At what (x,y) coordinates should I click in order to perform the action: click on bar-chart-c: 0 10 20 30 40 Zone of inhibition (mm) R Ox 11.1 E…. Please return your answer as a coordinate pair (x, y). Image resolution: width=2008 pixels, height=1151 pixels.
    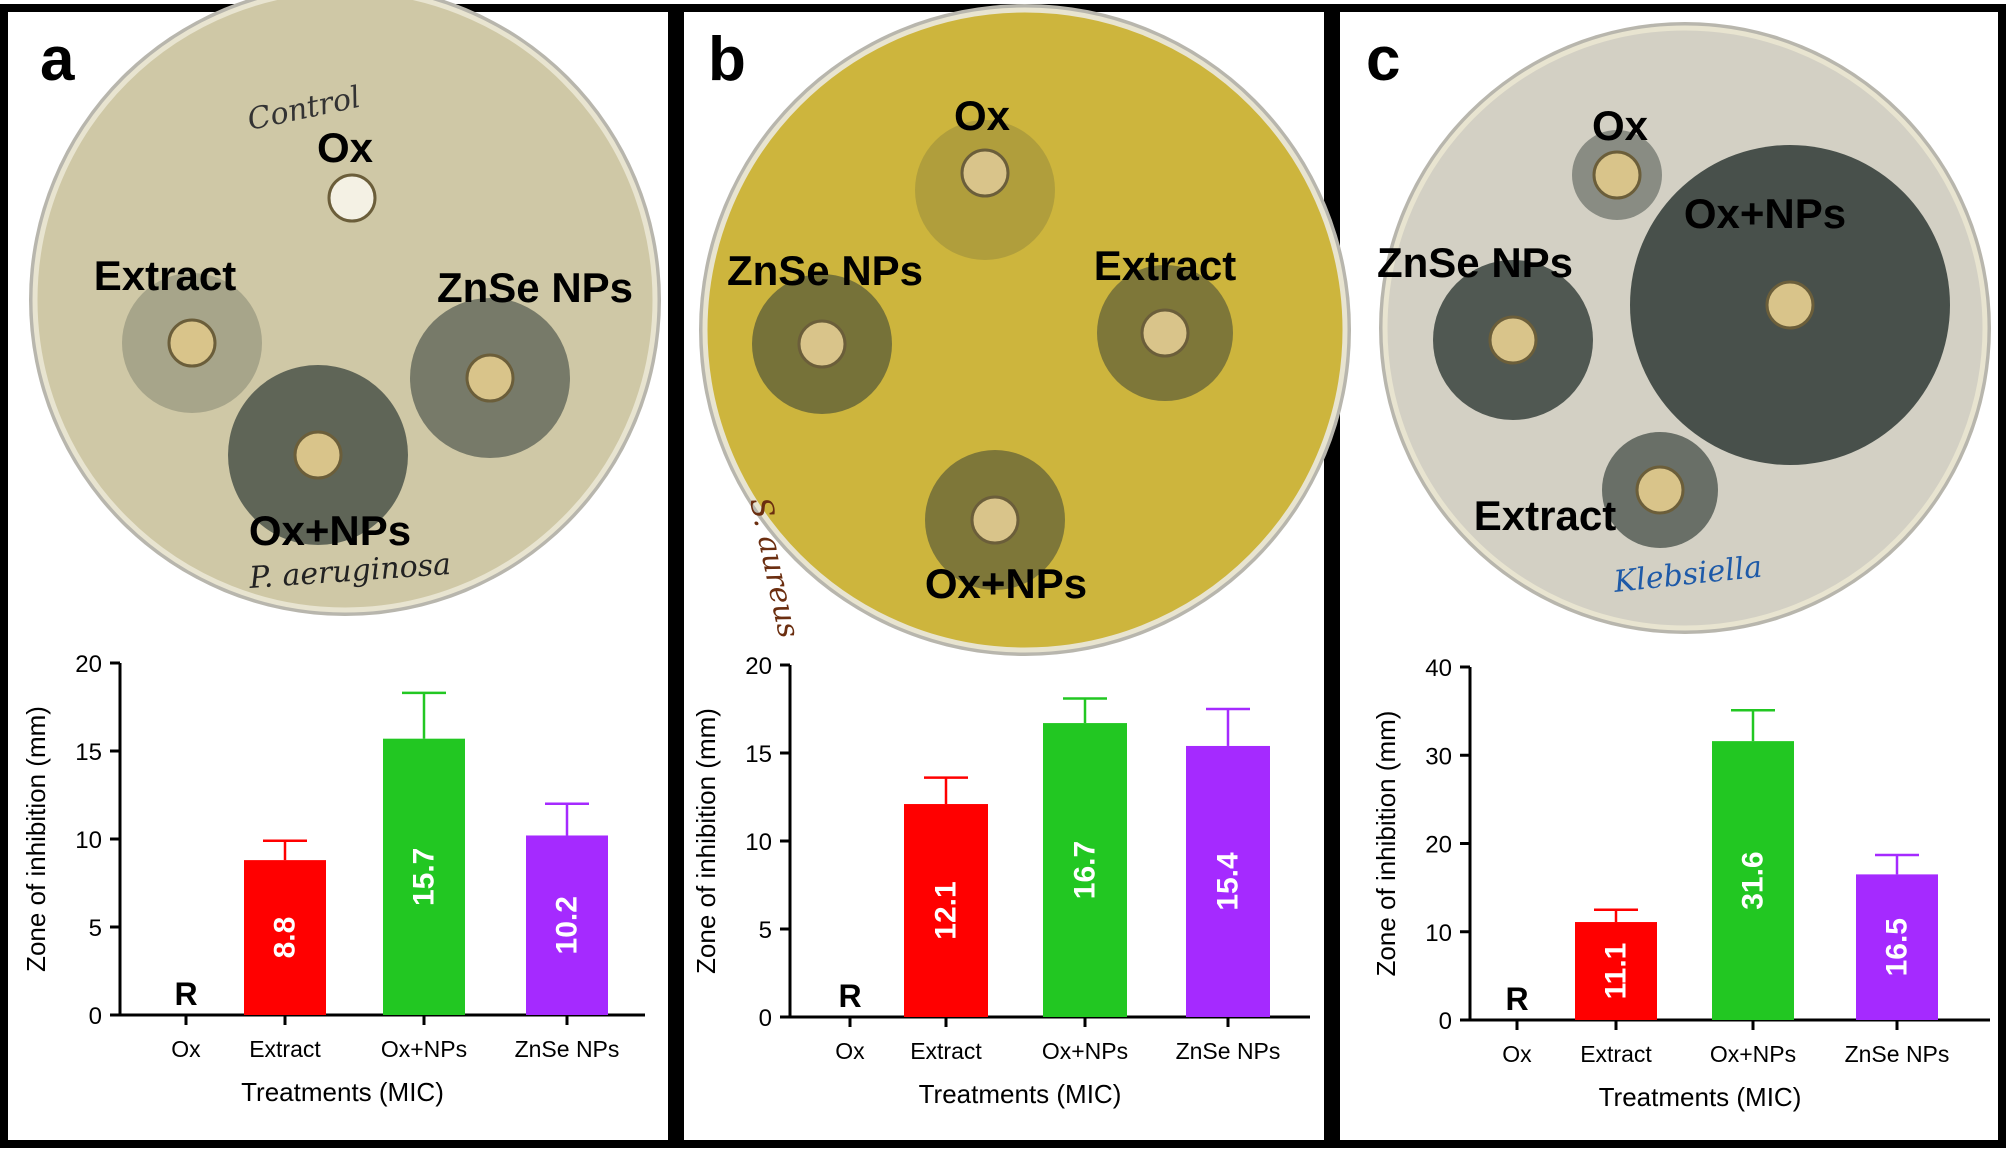
    Looking at the image, I should click on (1680, 883).